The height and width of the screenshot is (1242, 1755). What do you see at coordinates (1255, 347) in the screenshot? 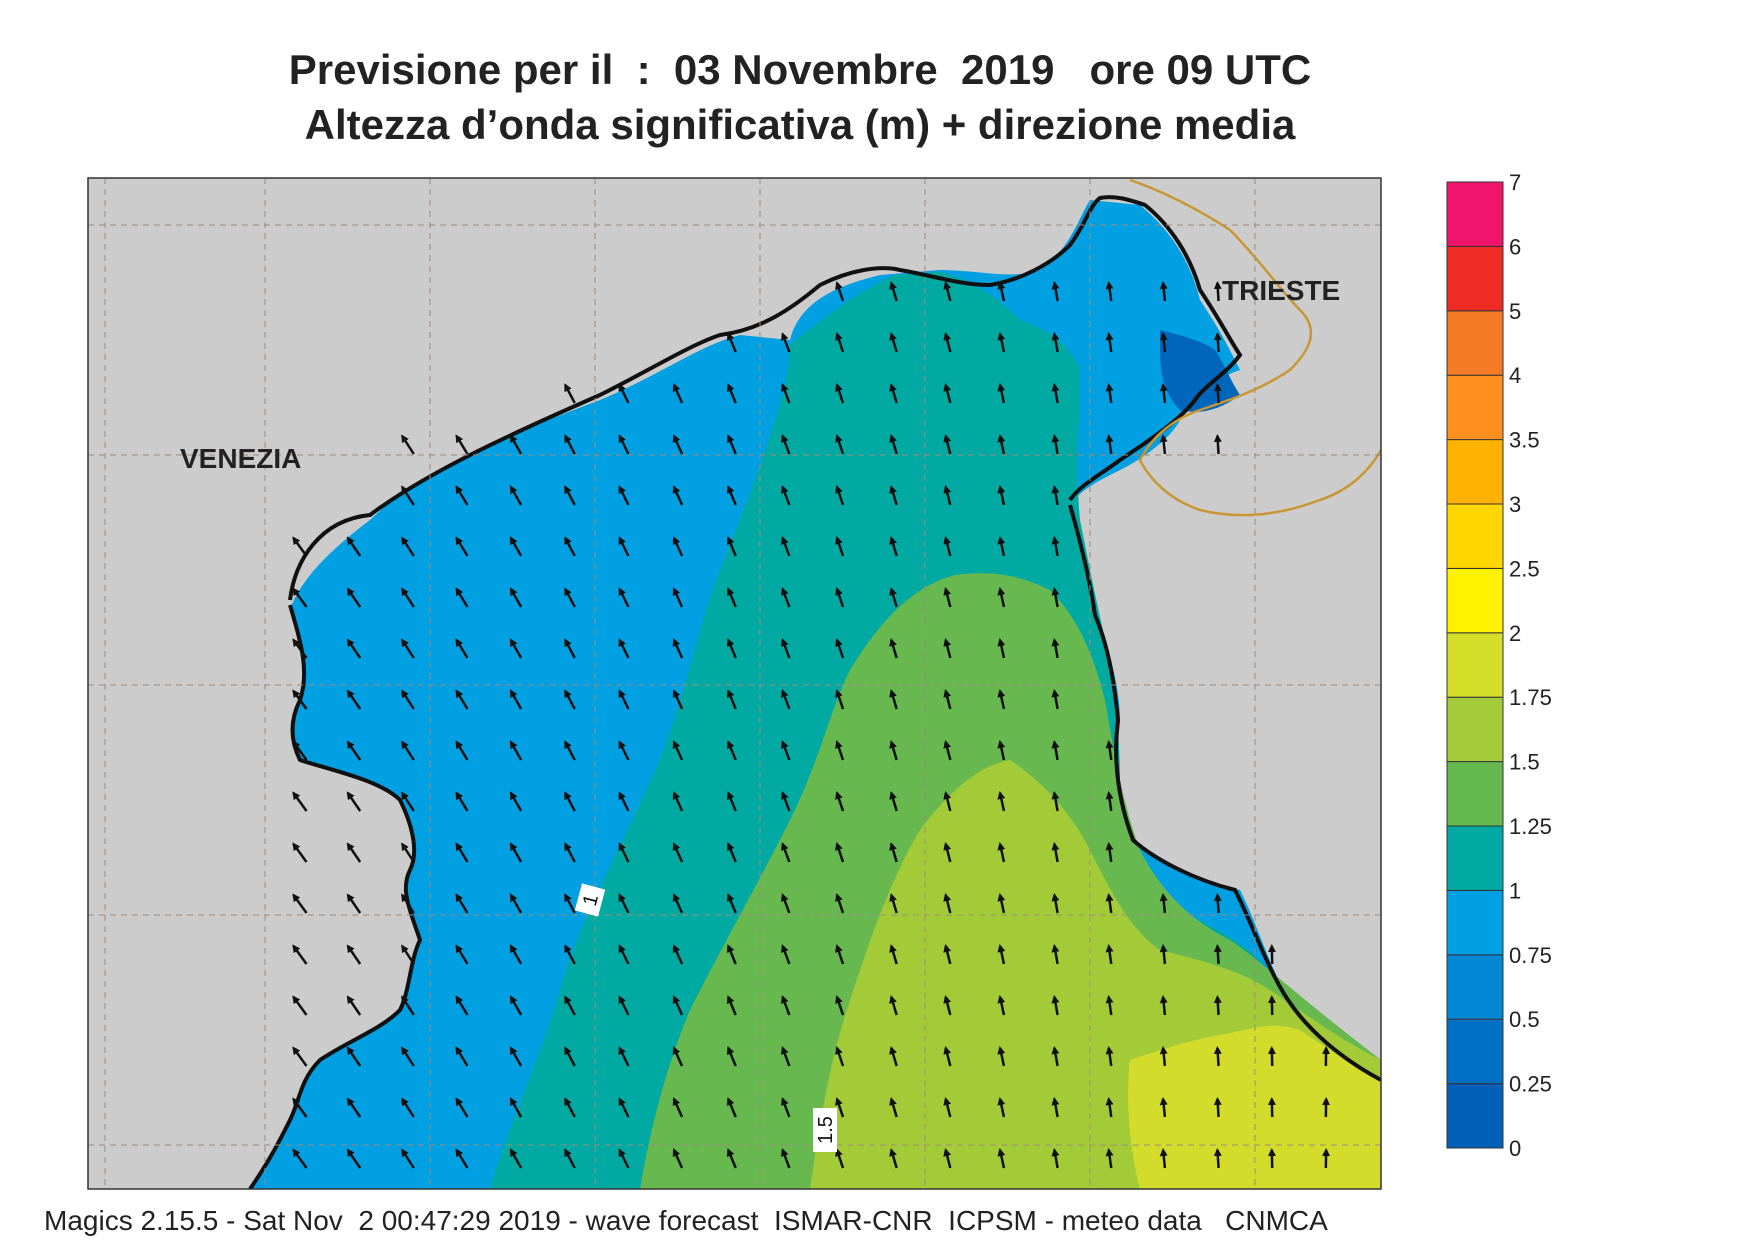
I see `country-border` at bounding box center [1255, 347].